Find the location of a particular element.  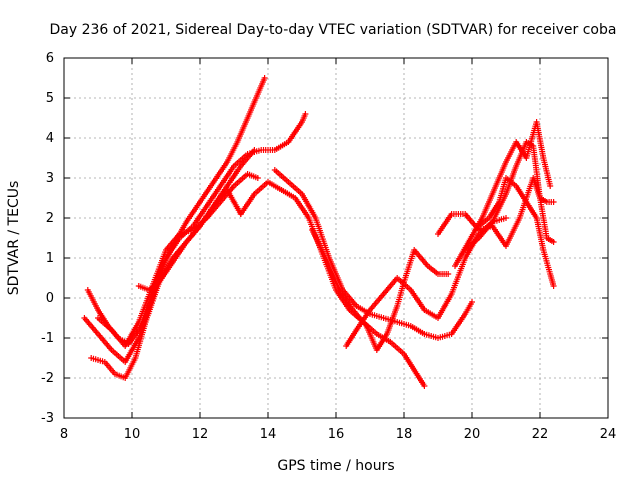

y-tick-label: 5 is located at coordinates (50, 98).